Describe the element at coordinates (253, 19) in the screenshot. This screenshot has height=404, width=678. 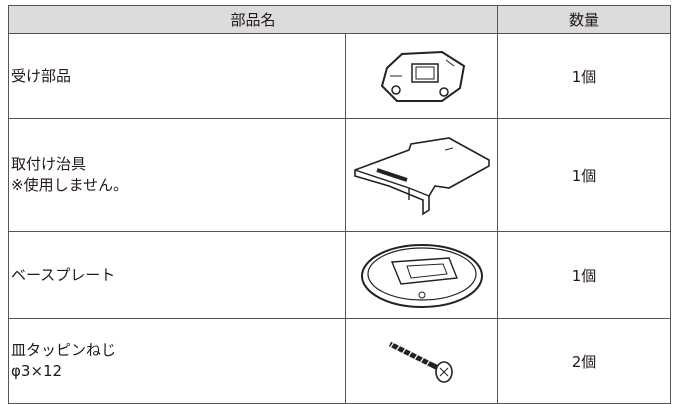
I see `header-cell: 部品名` at that location.